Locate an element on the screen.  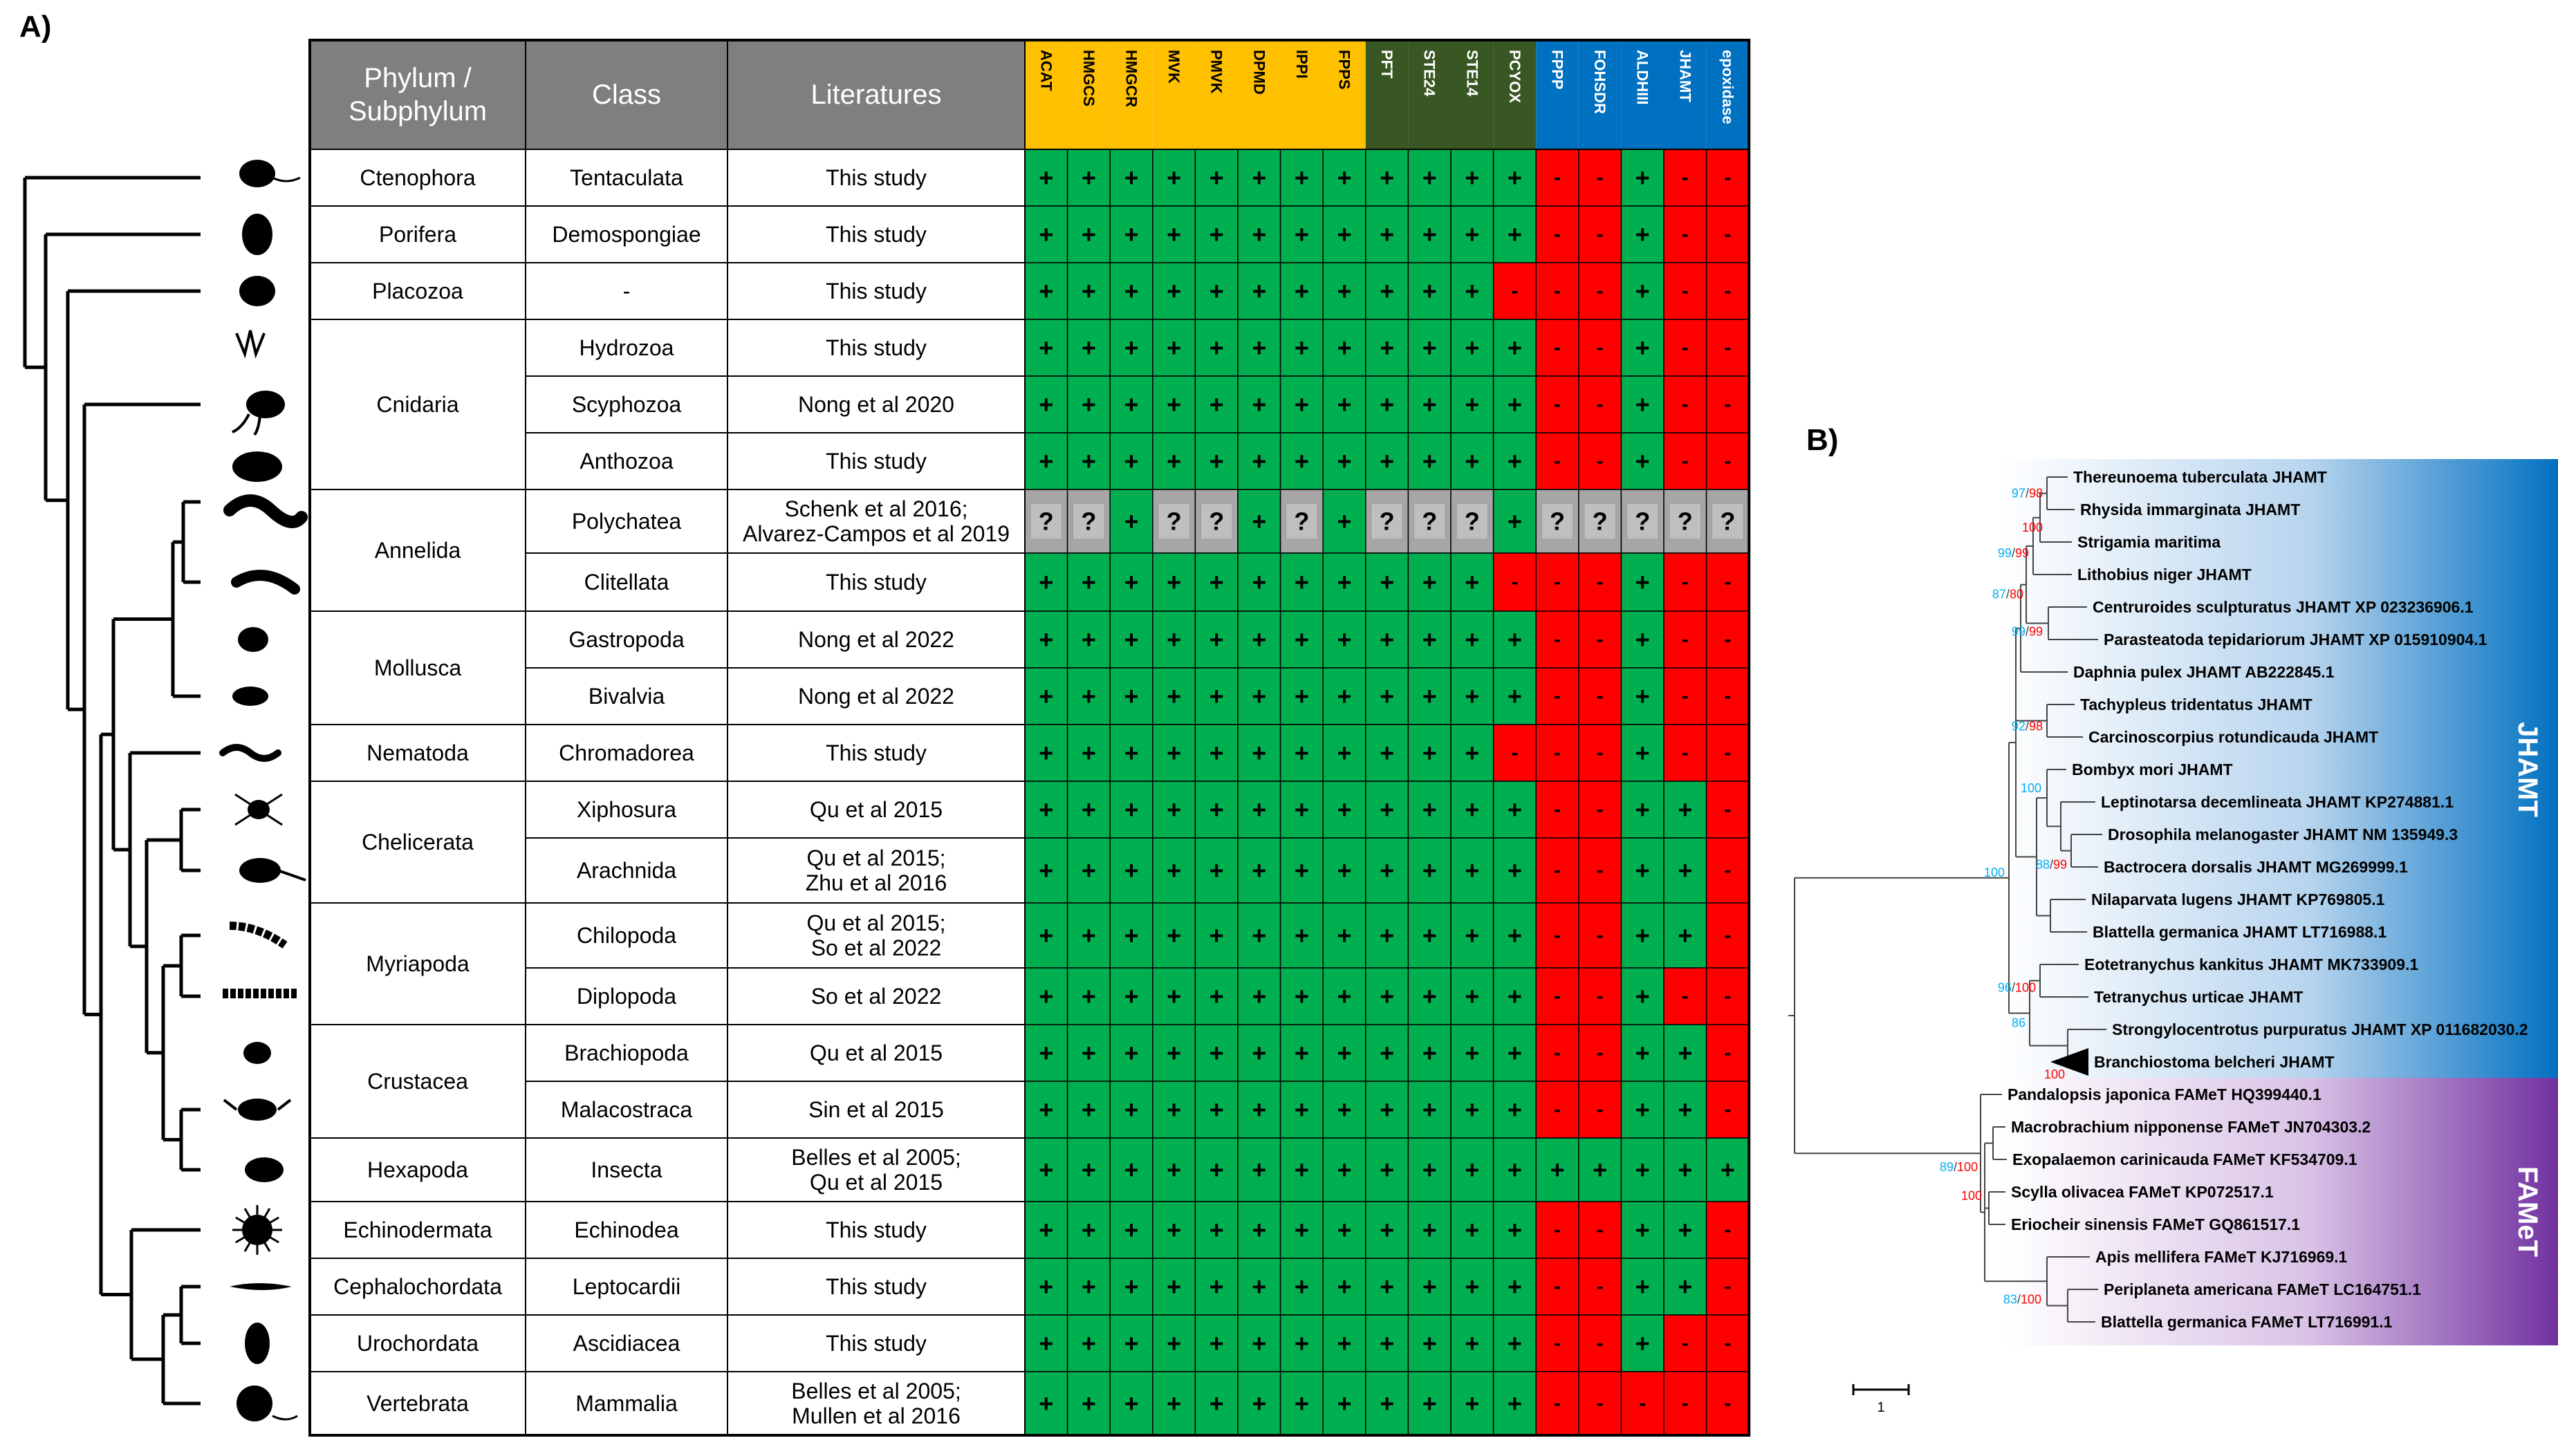
phylum-name: Nematoda is located at coordinates (418, 752).